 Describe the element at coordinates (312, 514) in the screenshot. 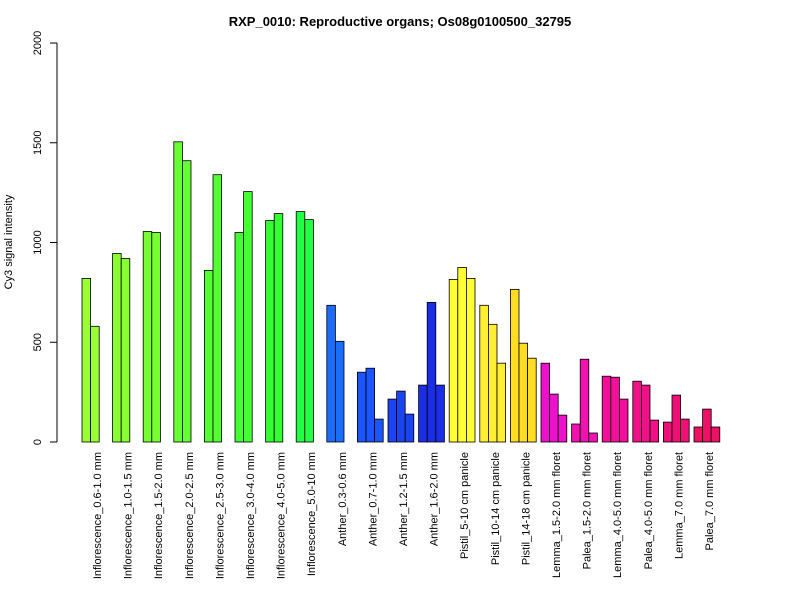

I see `x-category-label: Inflorescence_5.0-10 mm` at that location.